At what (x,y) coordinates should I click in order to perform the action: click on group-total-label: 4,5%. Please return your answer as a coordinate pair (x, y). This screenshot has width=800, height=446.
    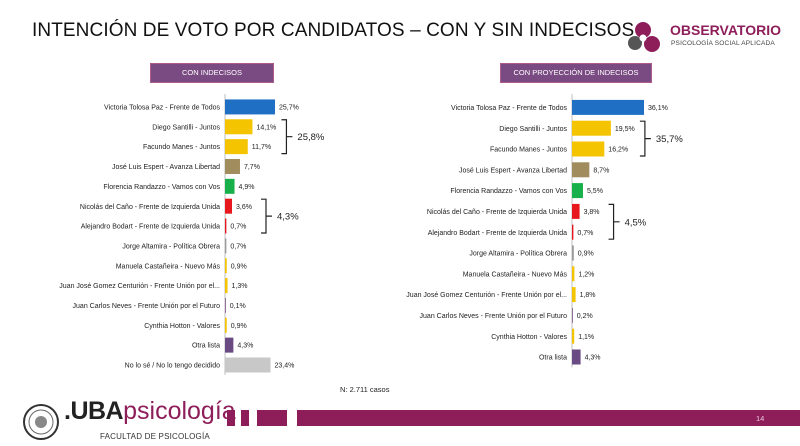
    Looking at the image, I should click on (636, 222).